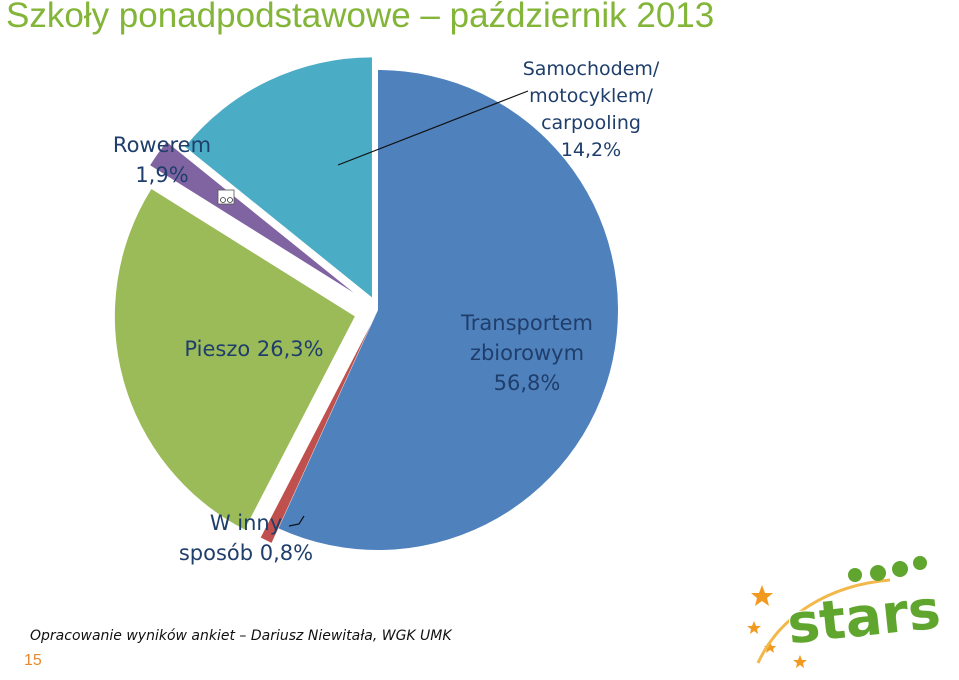  I want to click on leader-line-inny, so click(296, 521).